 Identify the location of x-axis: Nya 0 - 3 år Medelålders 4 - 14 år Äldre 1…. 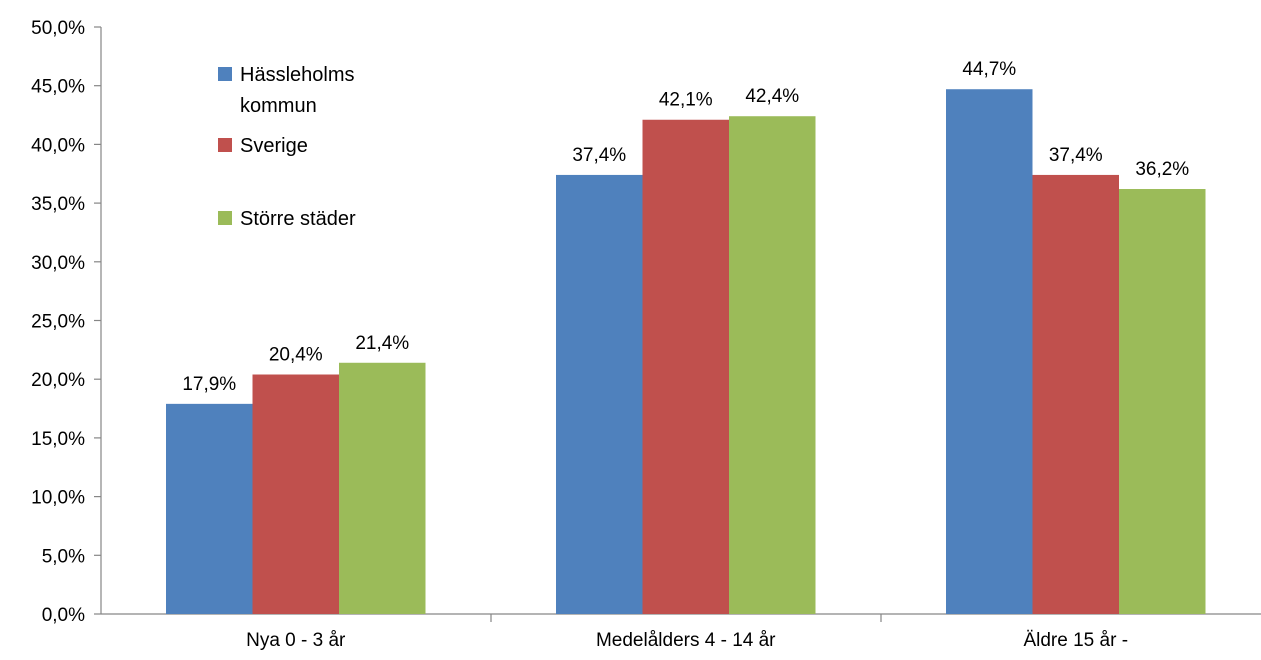
(681, 632).